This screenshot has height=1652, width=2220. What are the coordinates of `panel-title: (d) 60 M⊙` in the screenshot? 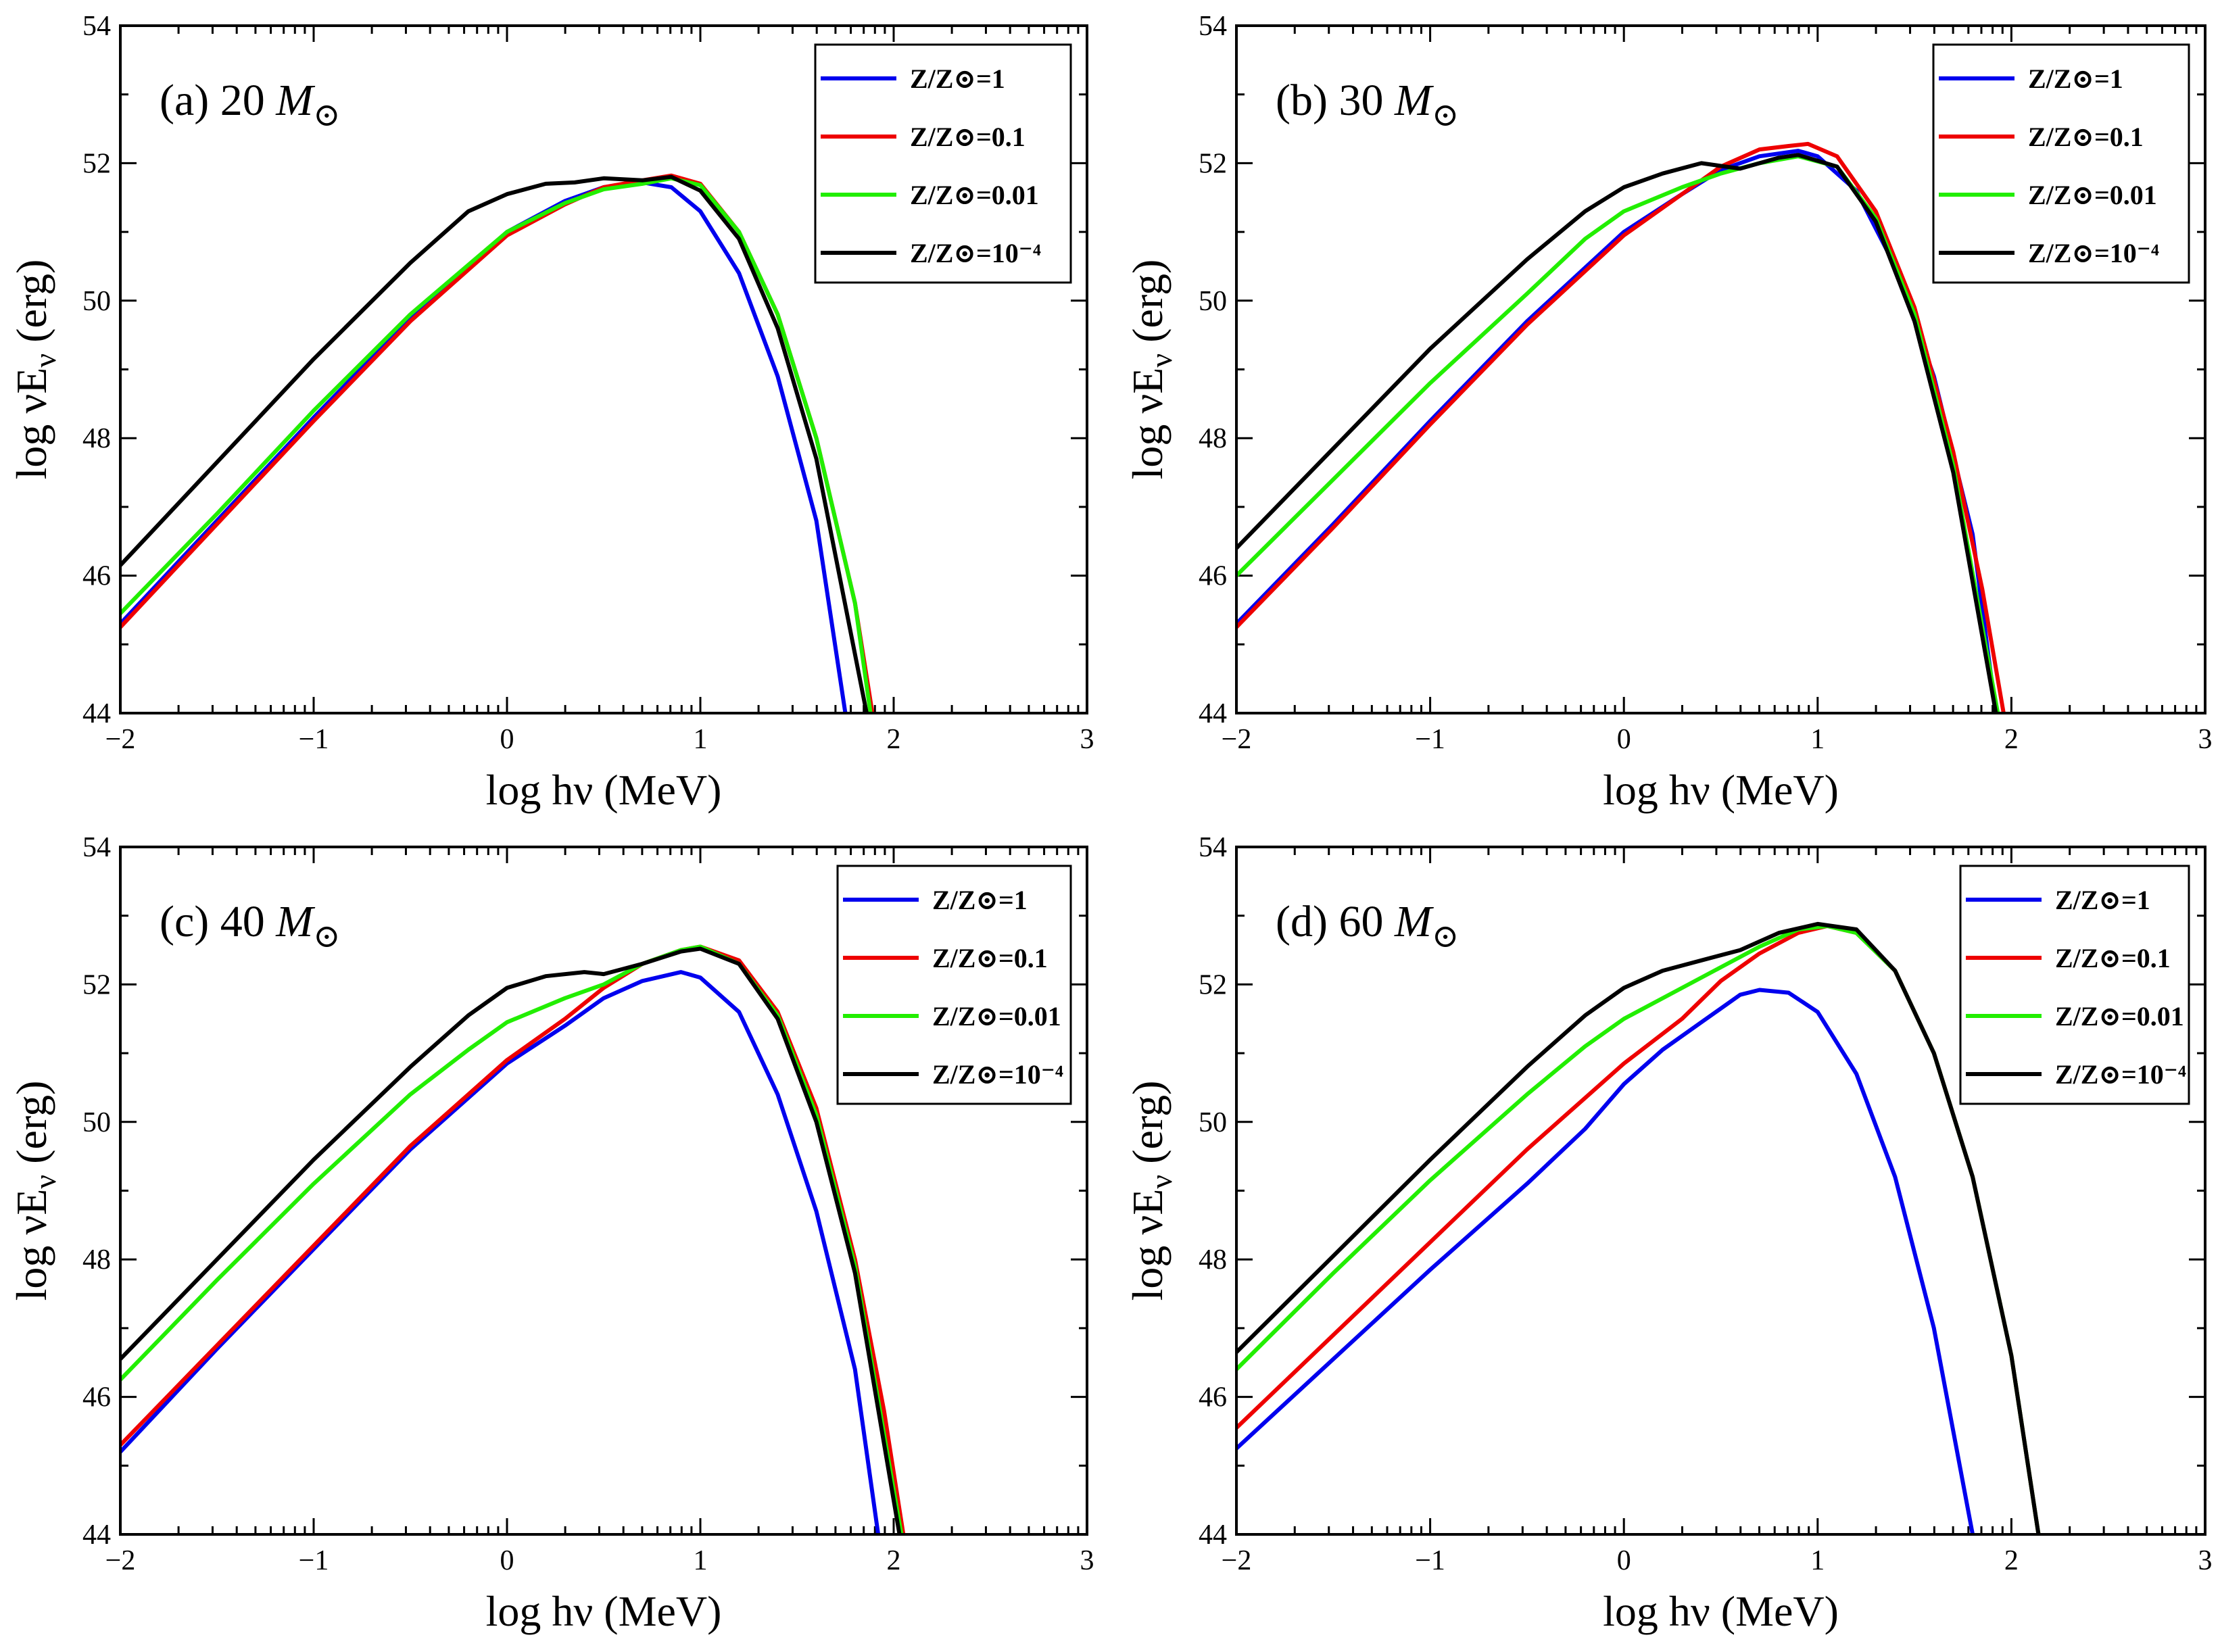 It's located at (1367, 925).